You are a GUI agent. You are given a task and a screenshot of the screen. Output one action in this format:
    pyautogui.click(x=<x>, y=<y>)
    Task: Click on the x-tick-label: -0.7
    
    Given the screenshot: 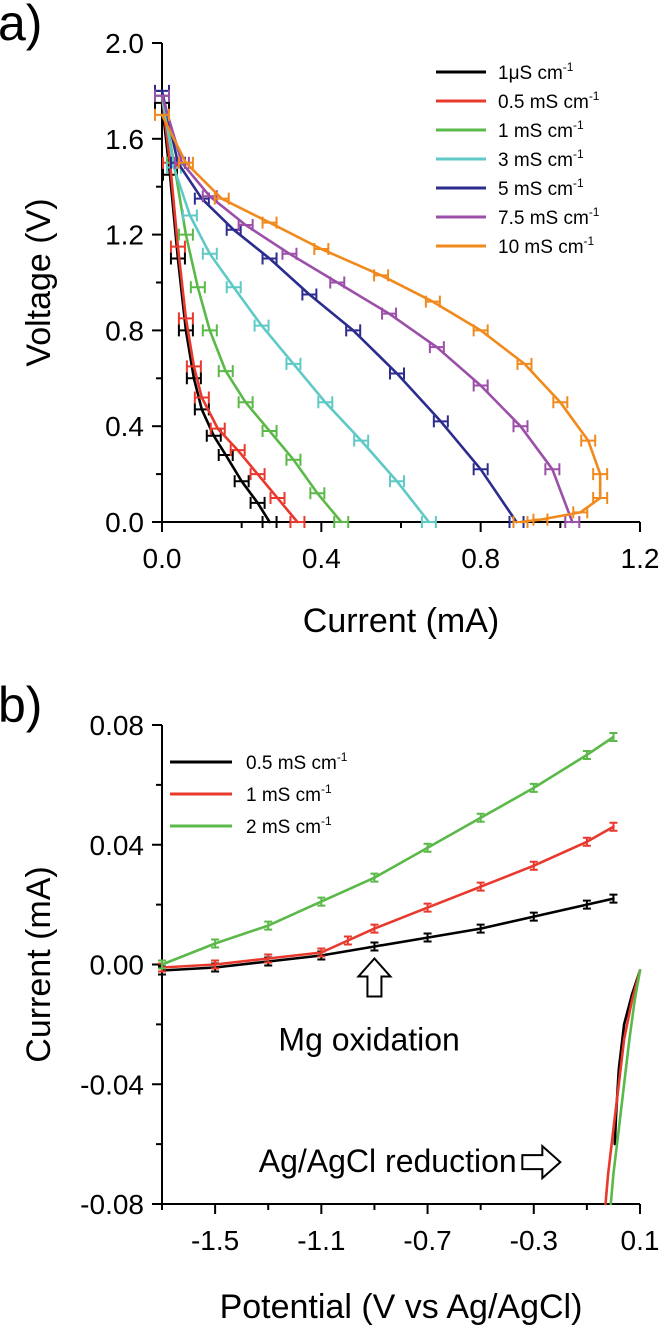 What is the action you would take?
    pyautogui.click(x=427, y=1240)
    